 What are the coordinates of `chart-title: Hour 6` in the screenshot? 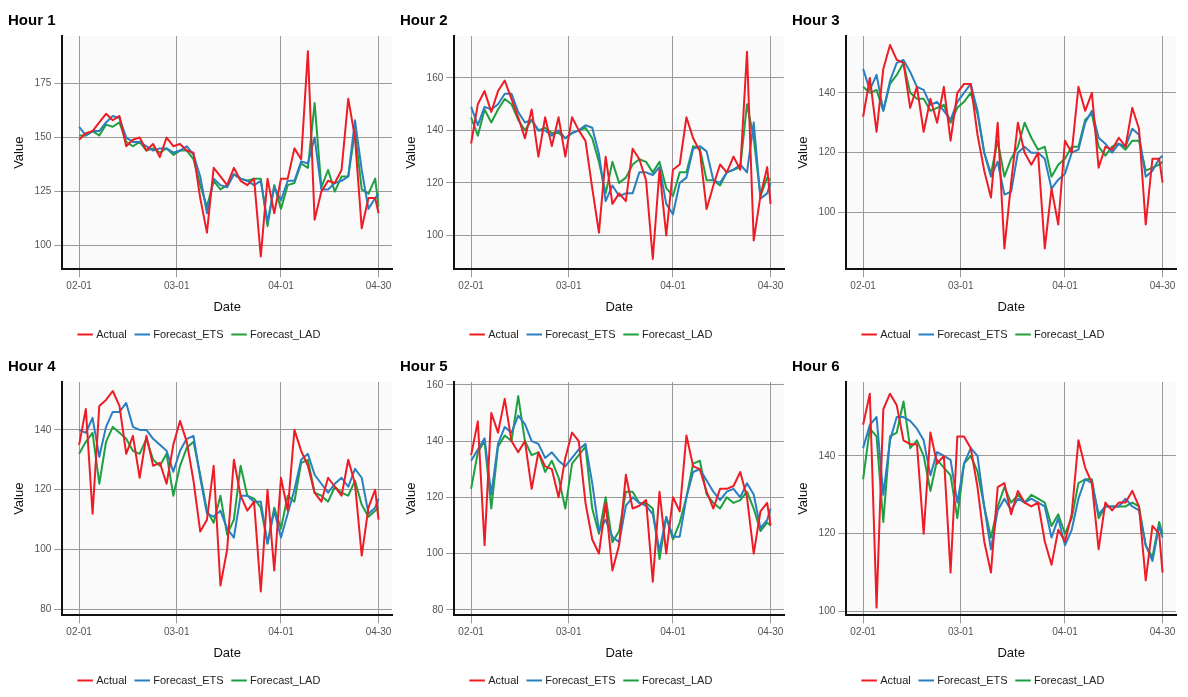 It's located at (816, 366).